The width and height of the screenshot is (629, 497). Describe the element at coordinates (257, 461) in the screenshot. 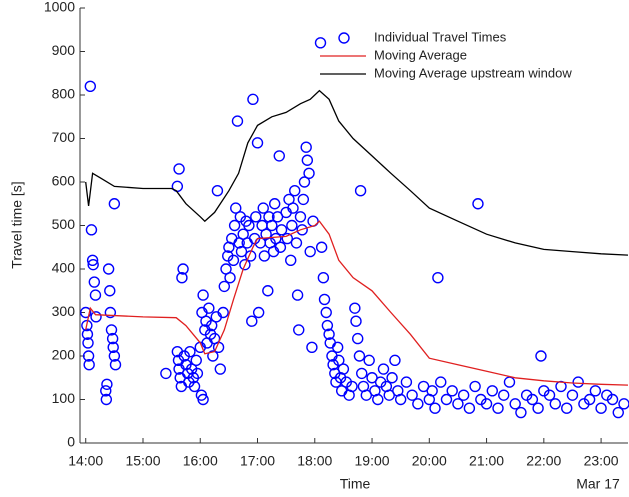

I see `x-tick-label: 17:00` at that location.